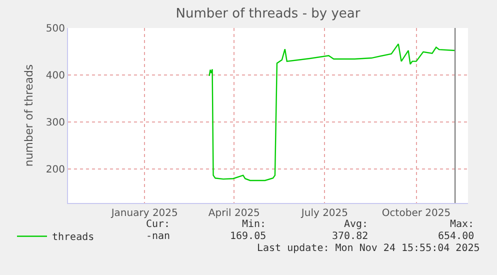  I want to click on text: 169.05, so click(248, 236).